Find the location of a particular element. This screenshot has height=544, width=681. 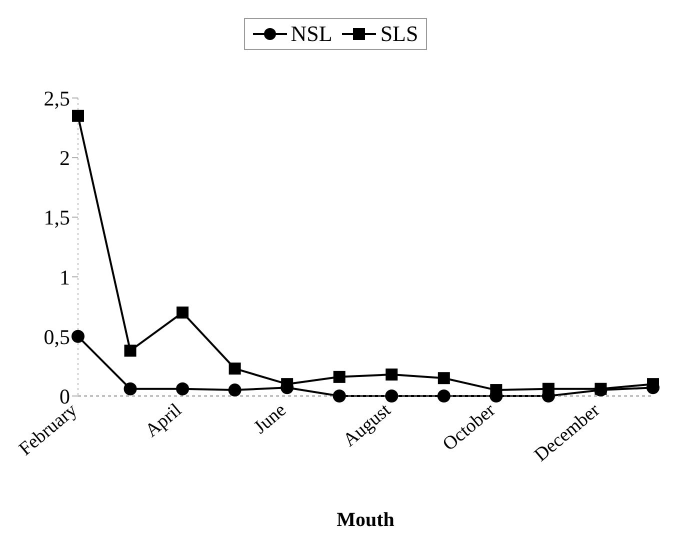

legend-label: NSL is located at coordinates (311, 34).